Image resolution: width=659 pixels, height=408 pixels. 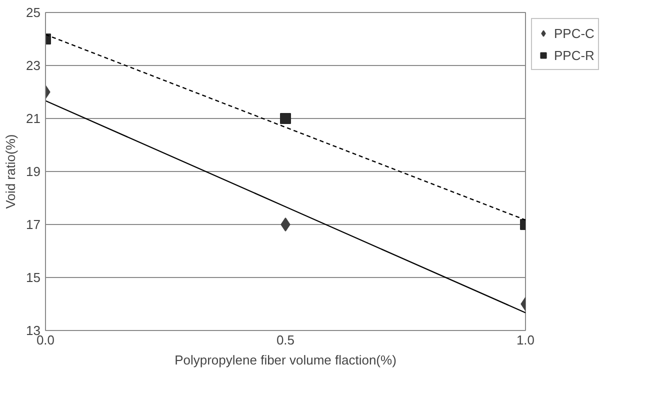 I want to click on x-axis-title: Polypropylene fiber volume flaction(%), so click(x=285, y=360).